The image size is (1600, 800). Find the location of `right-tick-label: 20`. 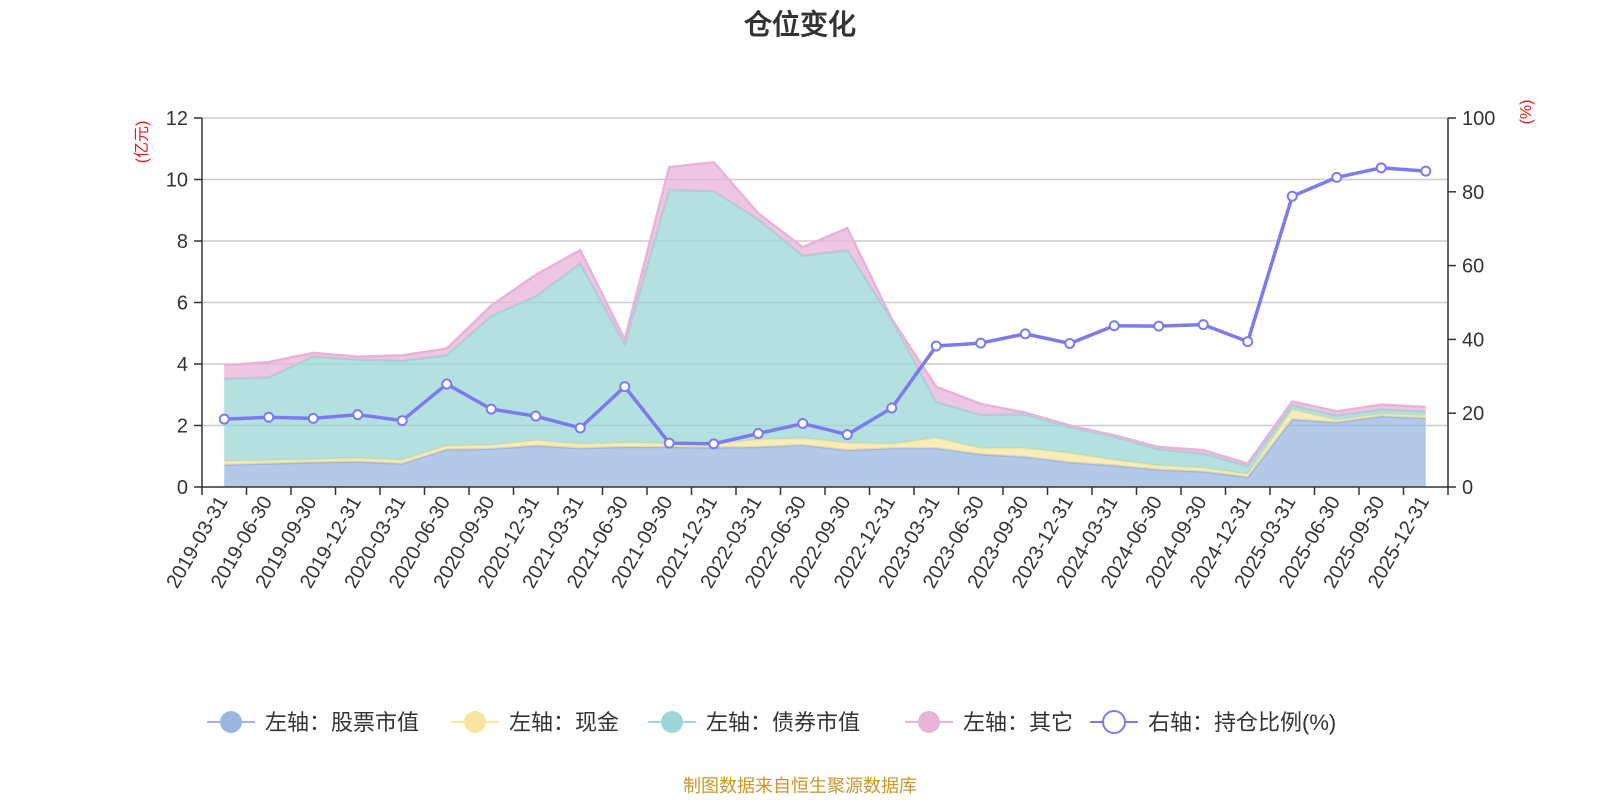

right-tick-label: 20 is located at coordinates (1473, 414).